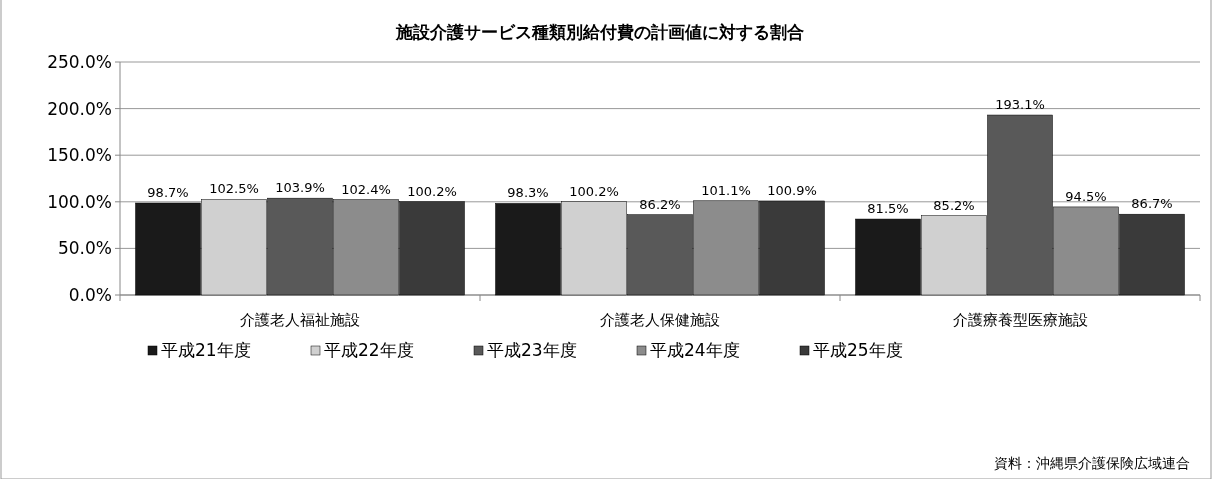 This screenshot has width=1212, height=479. What do you see at coordinates (79, 201) in the screenshot?
I see `y-tick-label: 100.0%` at bounding box center [79, 201].